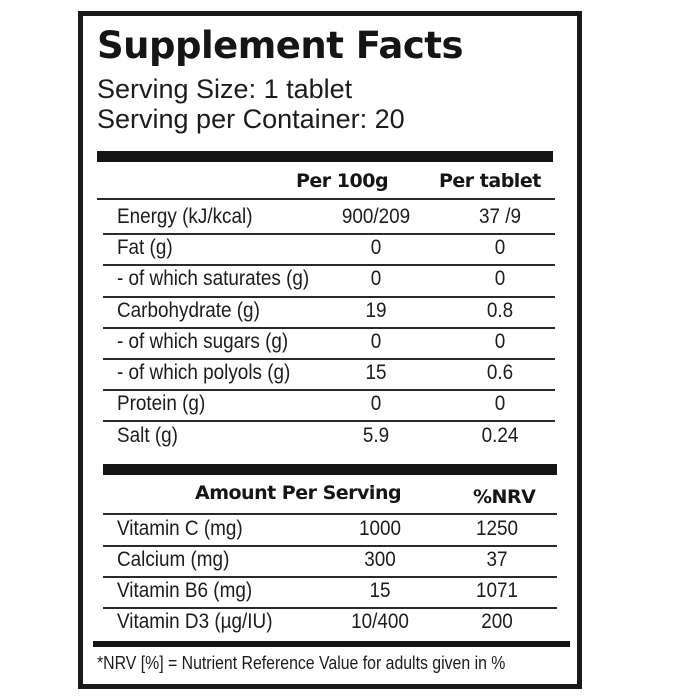  What do you see at coordinates (376, 216) in the screenshot?
I see `row-per-100g: 900/209` at bounding box center [376, 216].